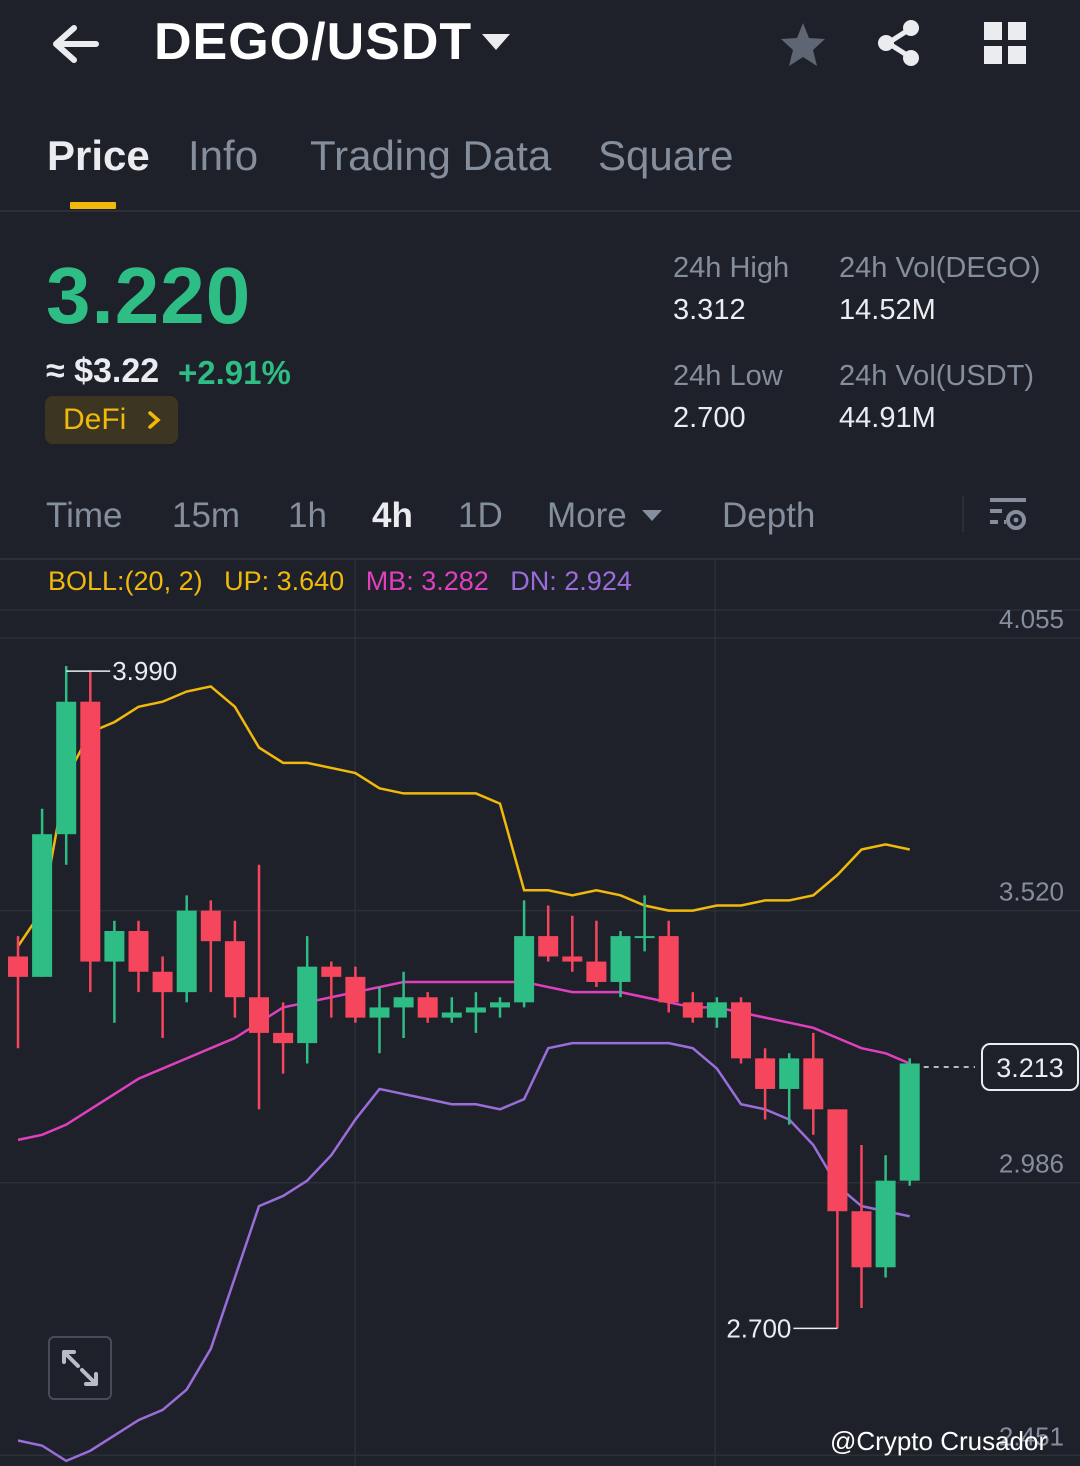 The image size is (1080, 1466). What do you see at coordinates (1031, 1164) in the screenshot?
I see `y-axis-tick-label: 2.986` at bounding box center [1031, 1164].